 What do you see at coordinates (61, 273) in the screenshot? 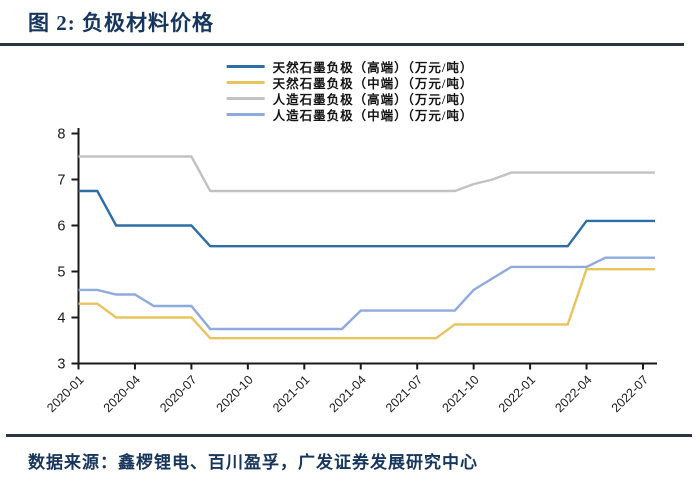
I see `svg-text: 5` at bounding box center [61, 273].